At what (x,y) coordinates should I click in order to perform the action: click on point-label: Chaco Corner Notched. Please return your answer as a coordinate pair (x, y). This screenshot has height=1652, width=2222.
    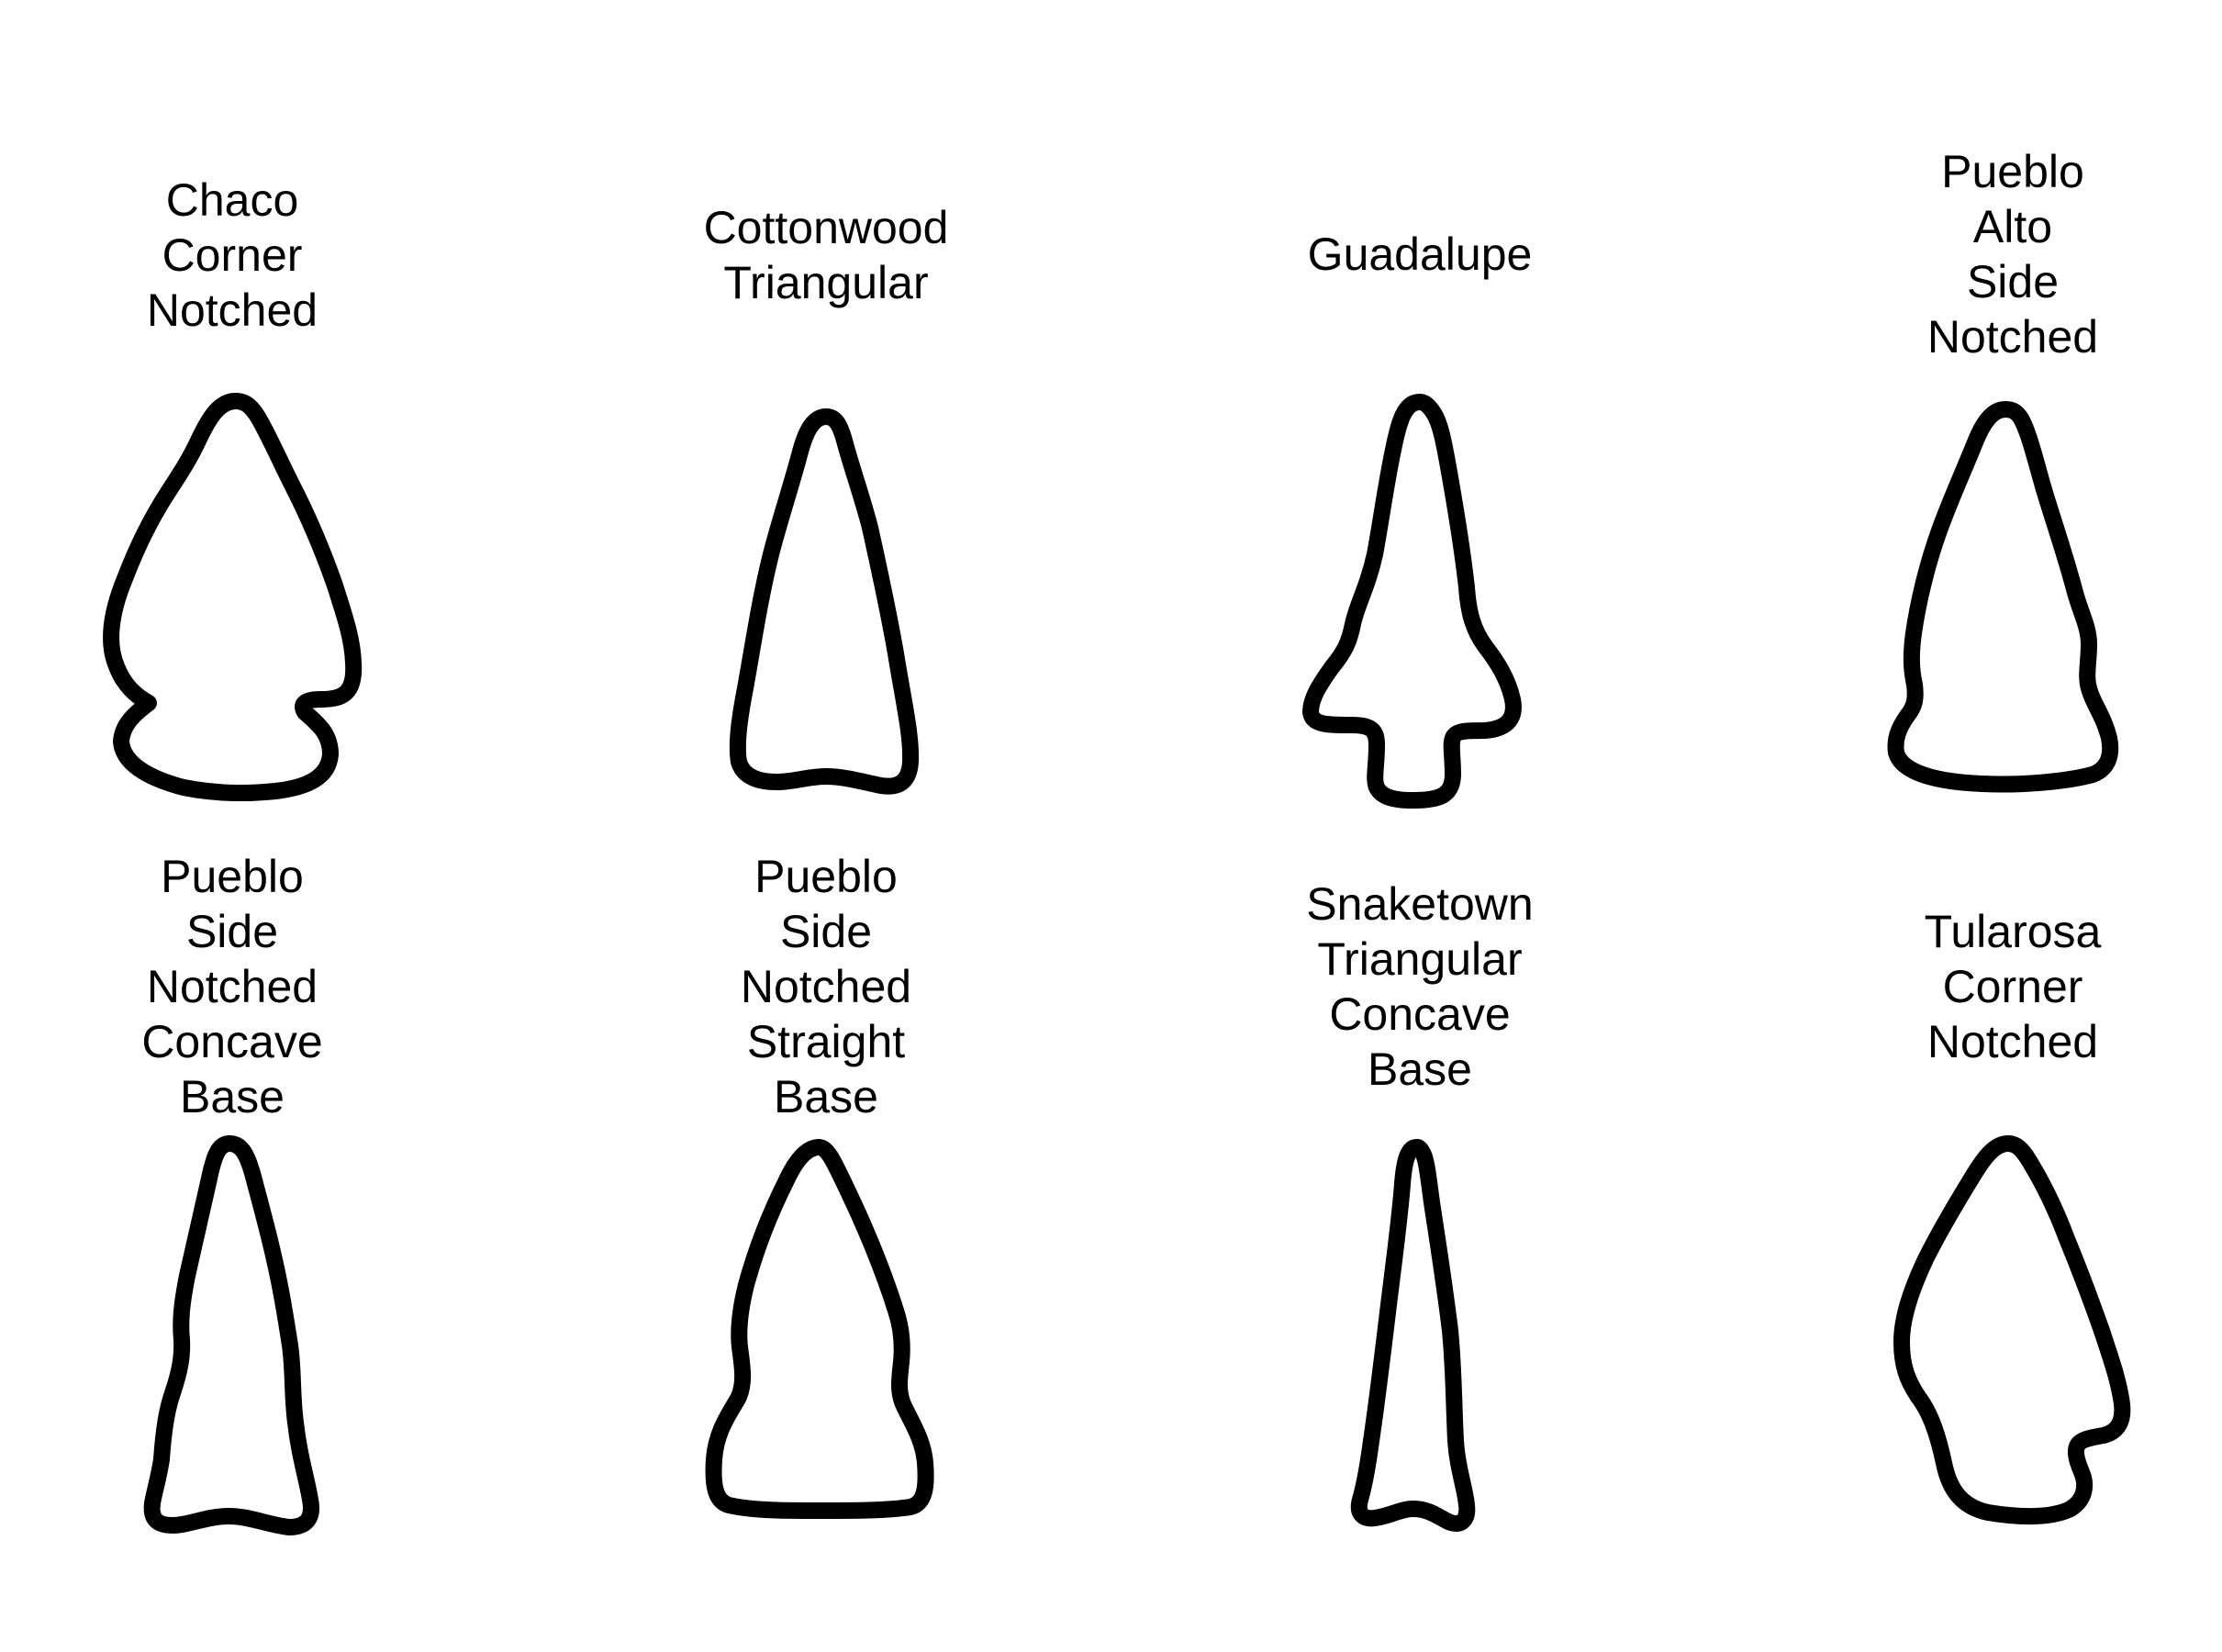
    Looking at the image, I should click on (232, 255).